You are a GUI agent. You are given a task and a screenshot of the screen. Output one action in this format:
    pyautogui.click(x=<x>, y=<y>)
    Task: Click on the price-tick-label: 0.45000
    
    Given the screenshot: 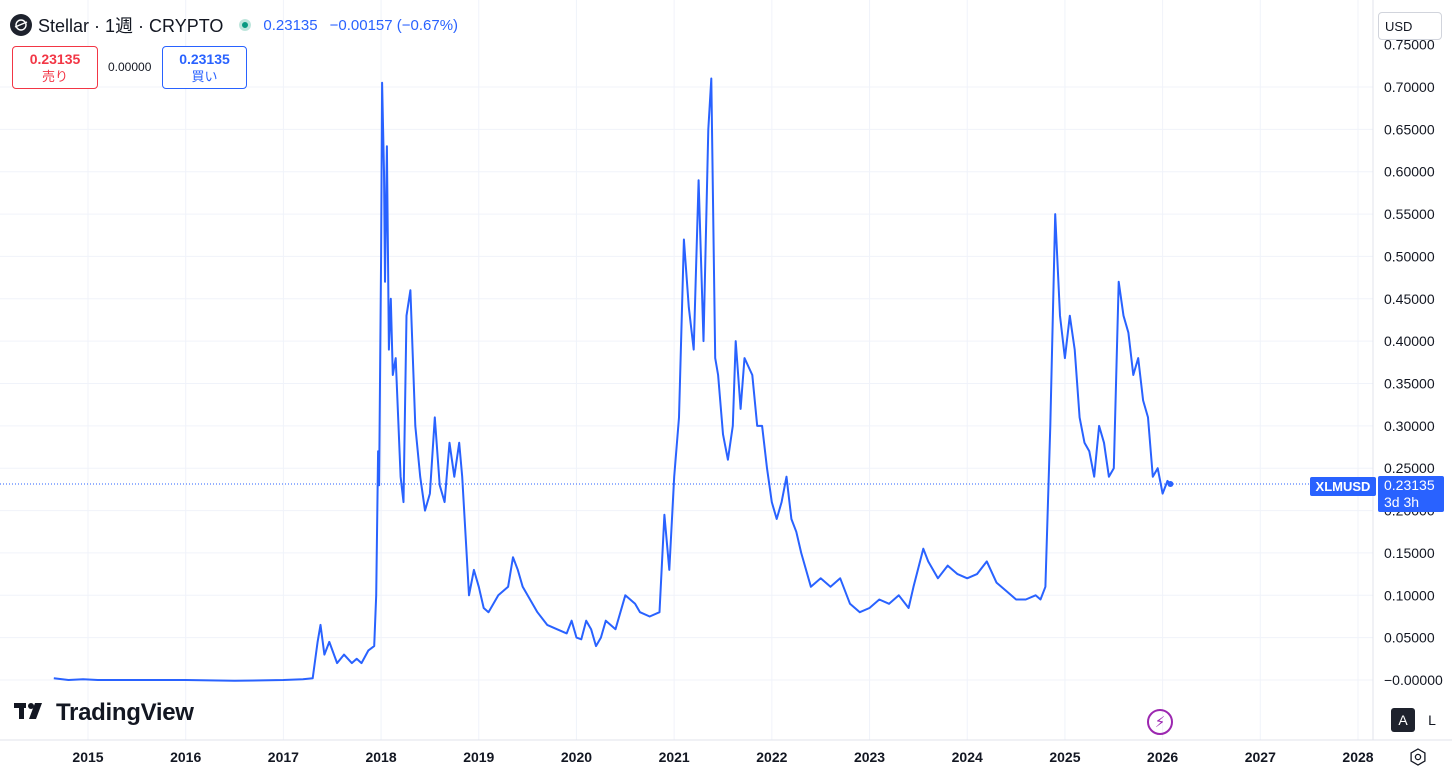 What is the action you would take?
    pyautogui.click(x=1409, y=299)
    